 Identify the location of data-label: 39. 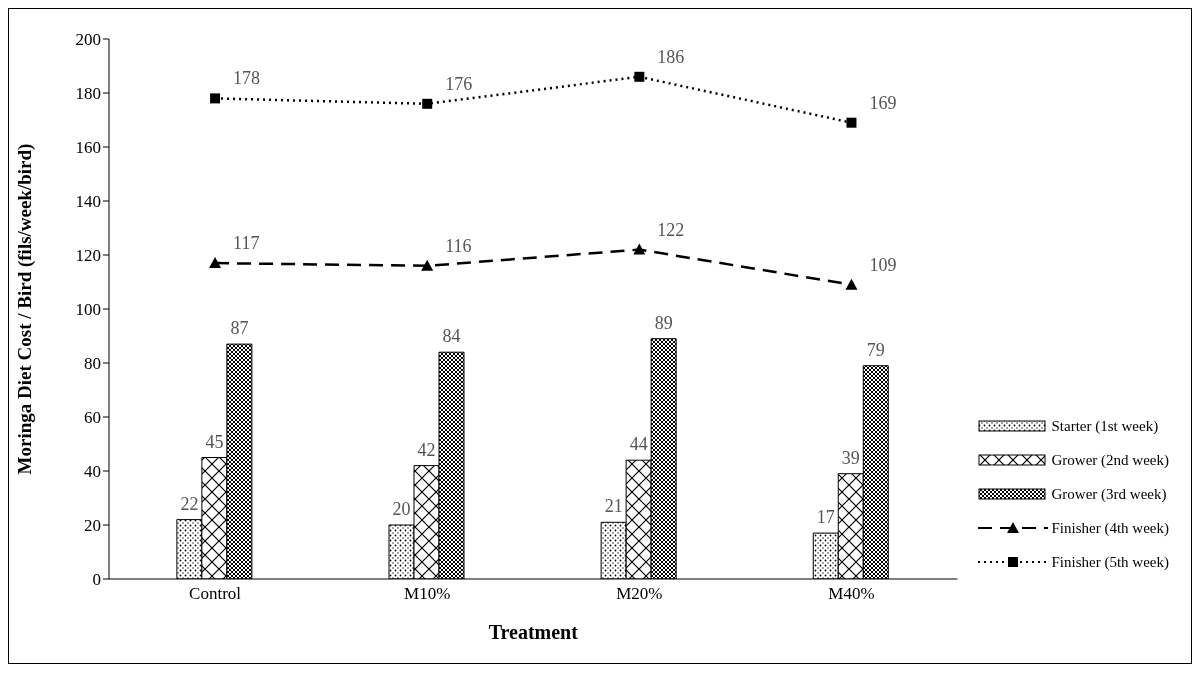
(850, 457).